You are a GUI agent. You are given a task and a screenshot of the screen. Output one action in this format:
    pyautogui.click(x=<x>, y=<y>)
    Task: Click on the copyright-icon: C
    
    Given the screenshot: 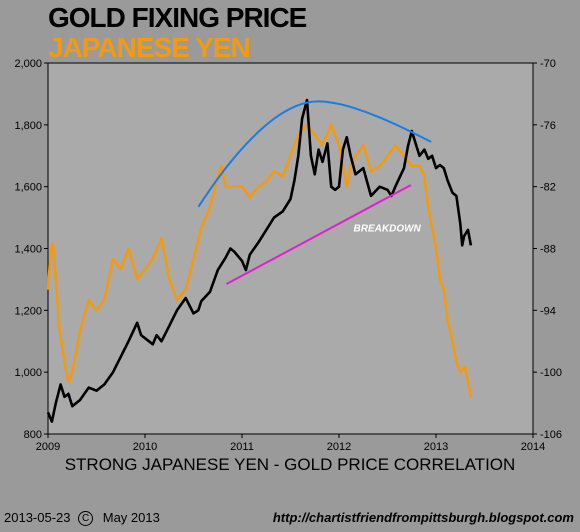 What is the action you would take?
    pyautogui.click(x=86, y=519)
    